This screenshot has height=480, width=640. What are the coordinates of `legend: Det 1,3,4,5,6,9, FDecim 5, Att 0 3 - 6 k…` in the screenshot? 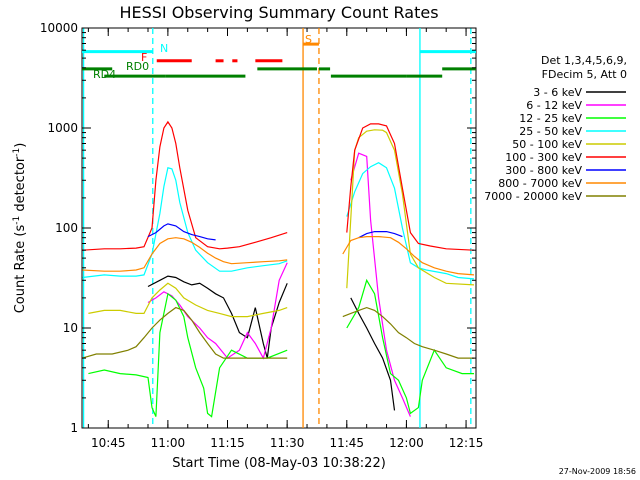 It's located at (555, 128).